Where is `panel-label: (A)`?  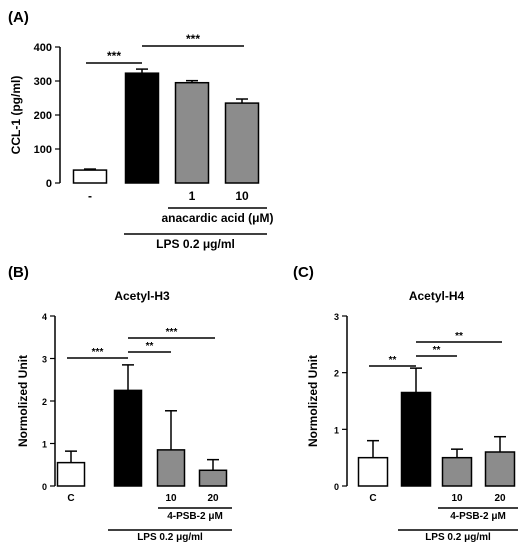 panel-label: (A) is located at coordinates (18, 17).